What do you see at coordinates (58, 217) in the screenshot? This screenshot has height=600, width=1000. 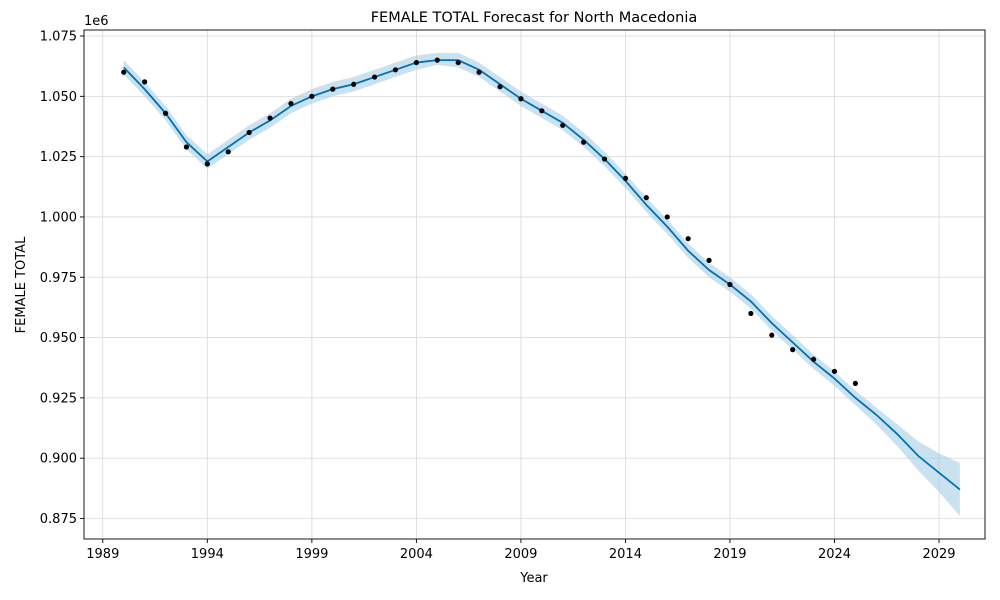 I see `y-tick-label: 1.000` at bounding box center [58, 217].